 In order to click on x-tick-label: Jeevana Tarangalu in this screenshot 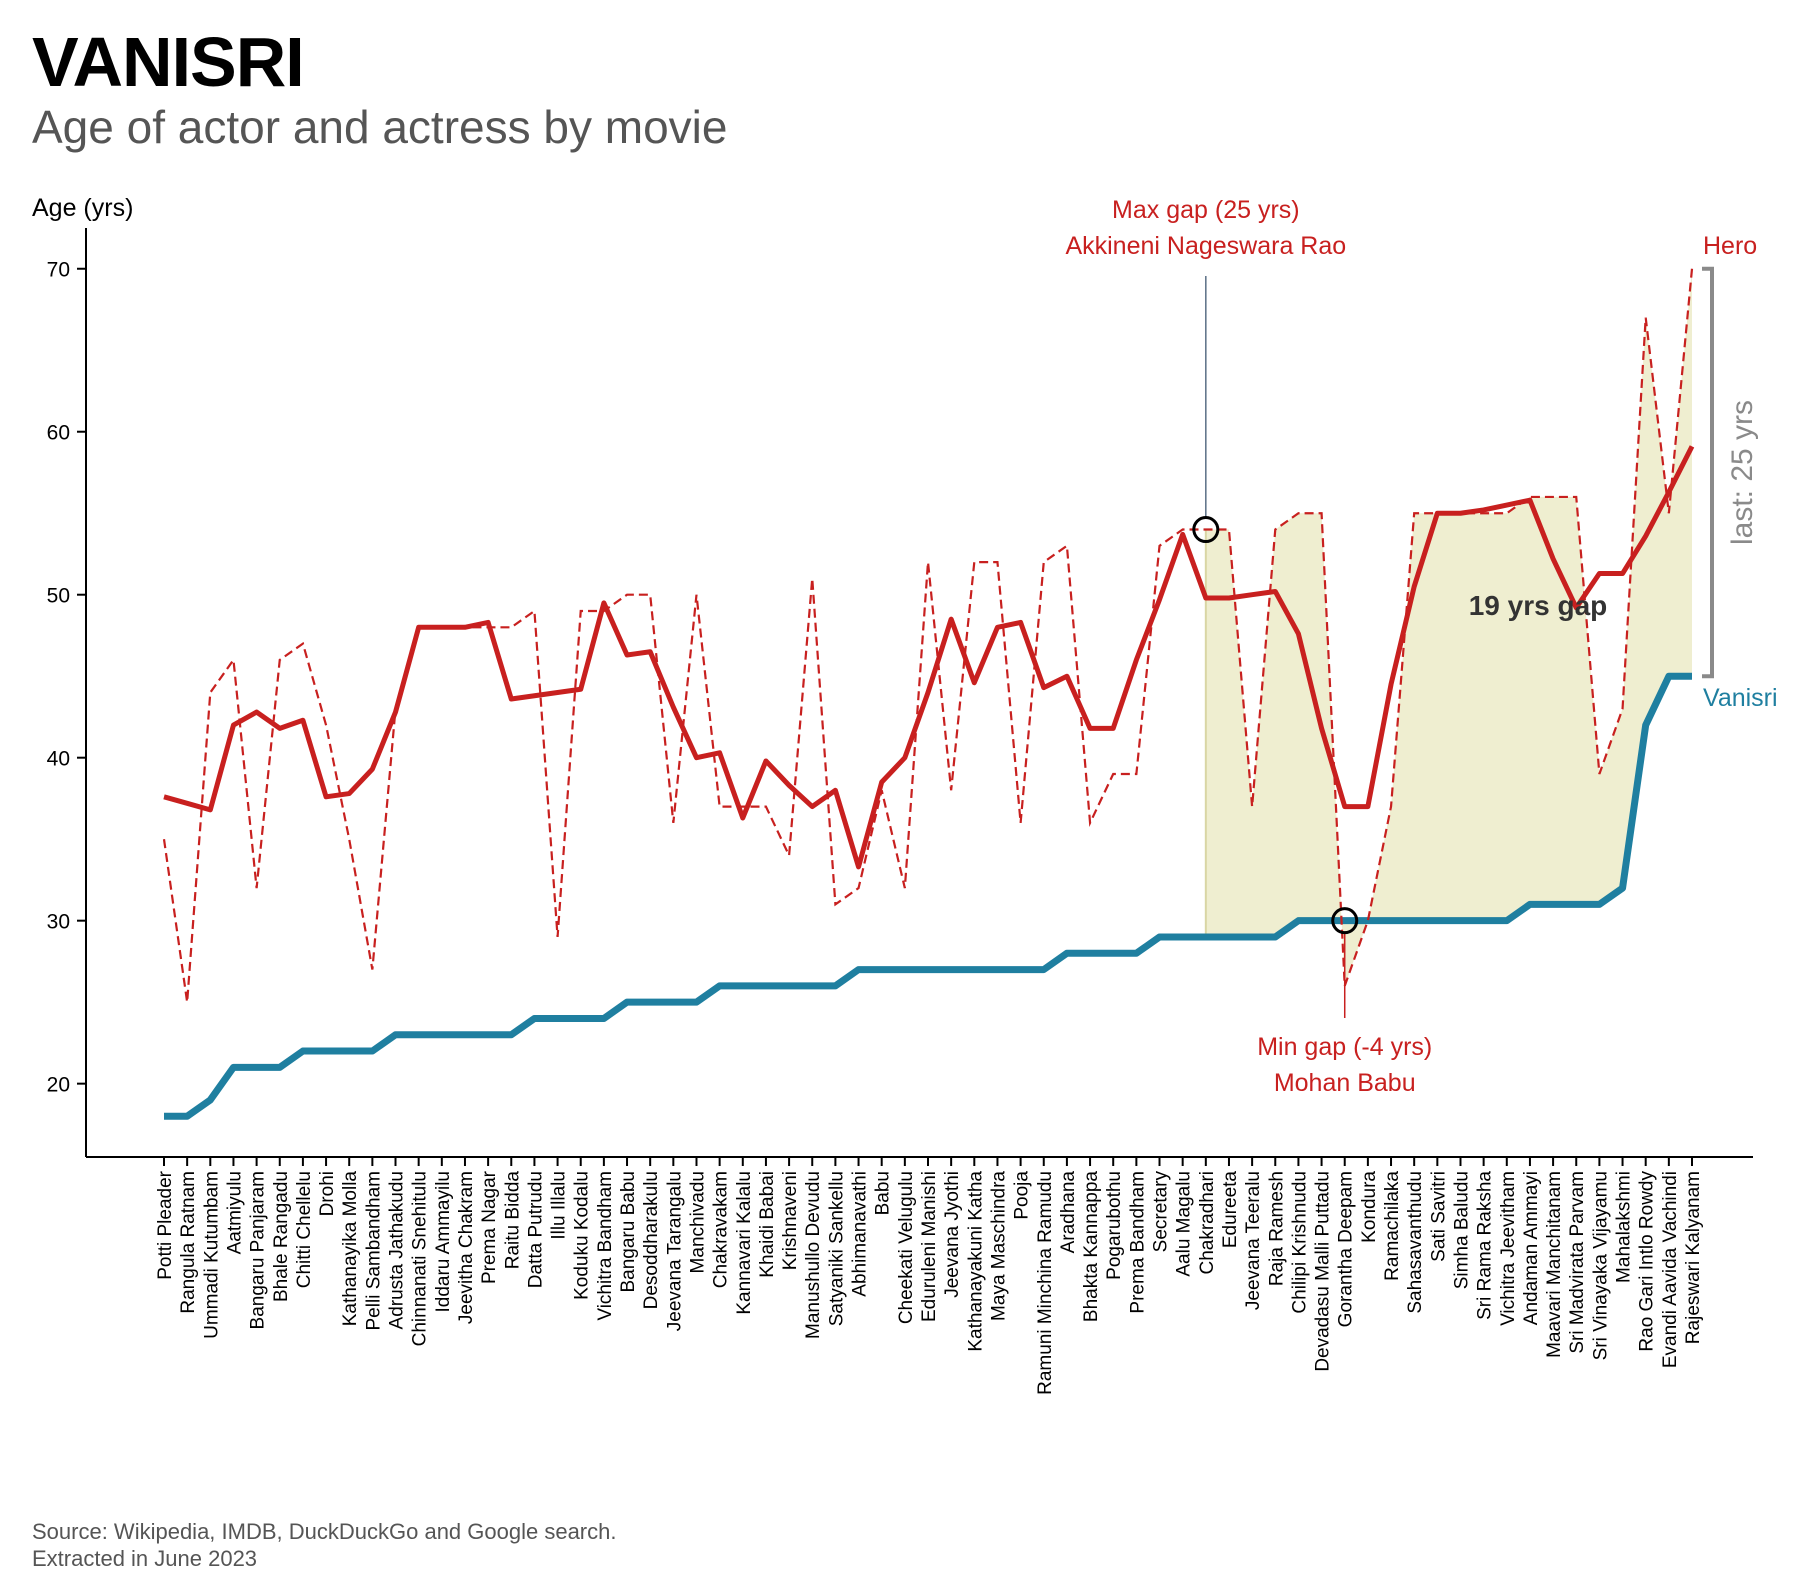, I will do `click(674, 1251)`.